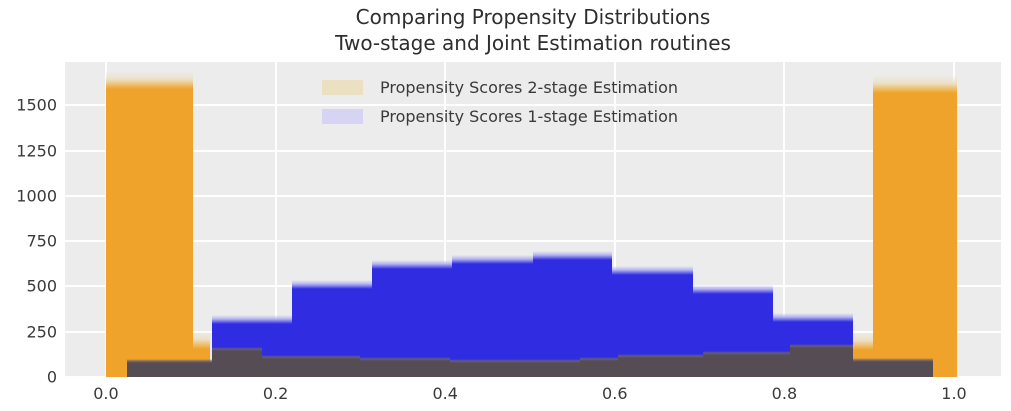 Image resolution: width=1011 pixels, height=411 pixels. I want to click on y-tick-label: 750, so click(41, 241).